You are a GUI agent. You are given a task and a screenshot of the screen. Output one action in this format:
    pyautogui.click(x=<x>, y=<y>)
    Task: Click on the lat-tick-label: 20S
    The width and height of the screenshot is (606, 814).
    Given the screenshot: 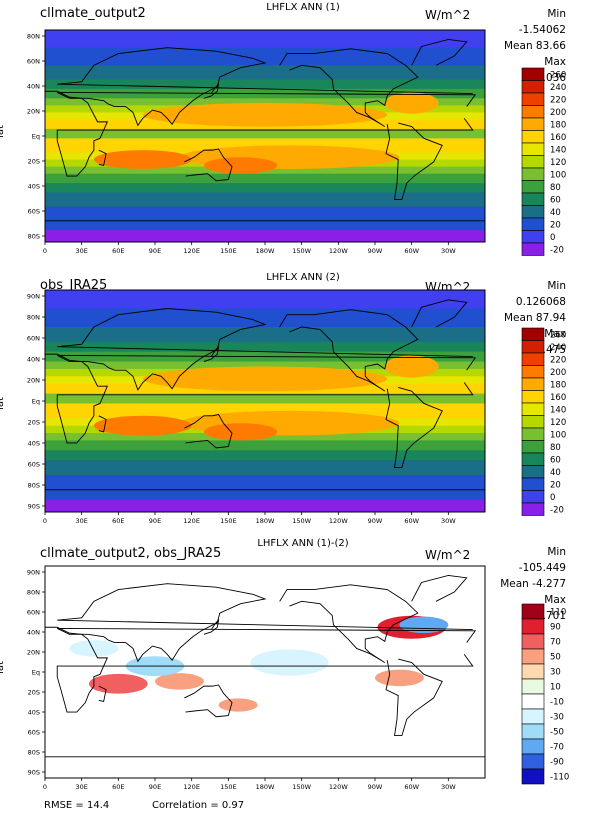 What is the action you would take?
    pyautogui.click(x=34, y=162)
    